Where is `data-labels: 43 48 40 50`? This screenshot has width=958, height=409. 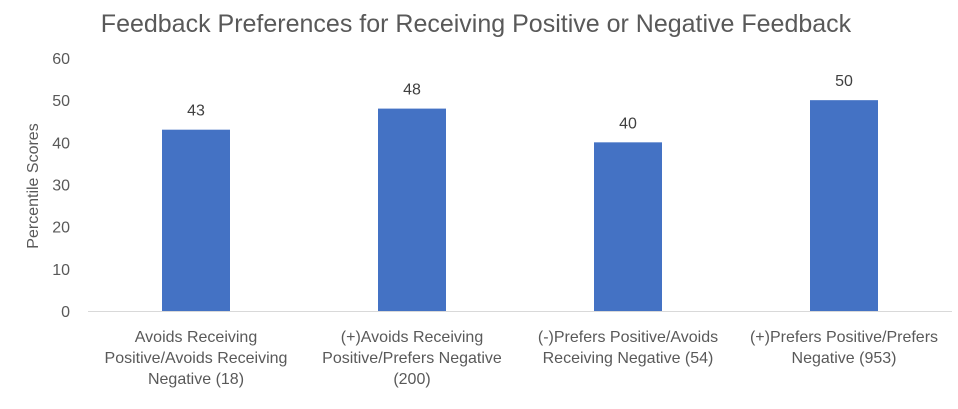 data-labels: 43 48 40 50 is located at coordinates (520, 102).